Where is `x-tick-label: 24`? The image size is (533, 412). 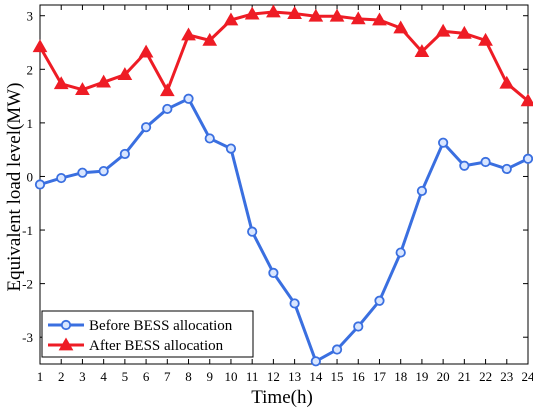 x-tick-label: 24 is located at coordinates (527, 376).